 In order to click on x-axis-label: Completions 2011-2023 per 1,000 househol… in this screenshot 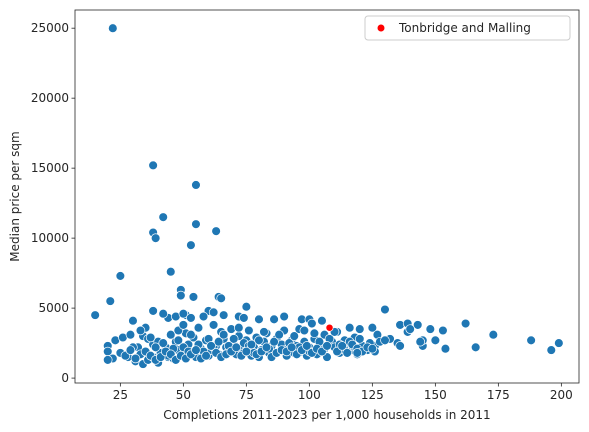, I will do `click(326, 415)`.